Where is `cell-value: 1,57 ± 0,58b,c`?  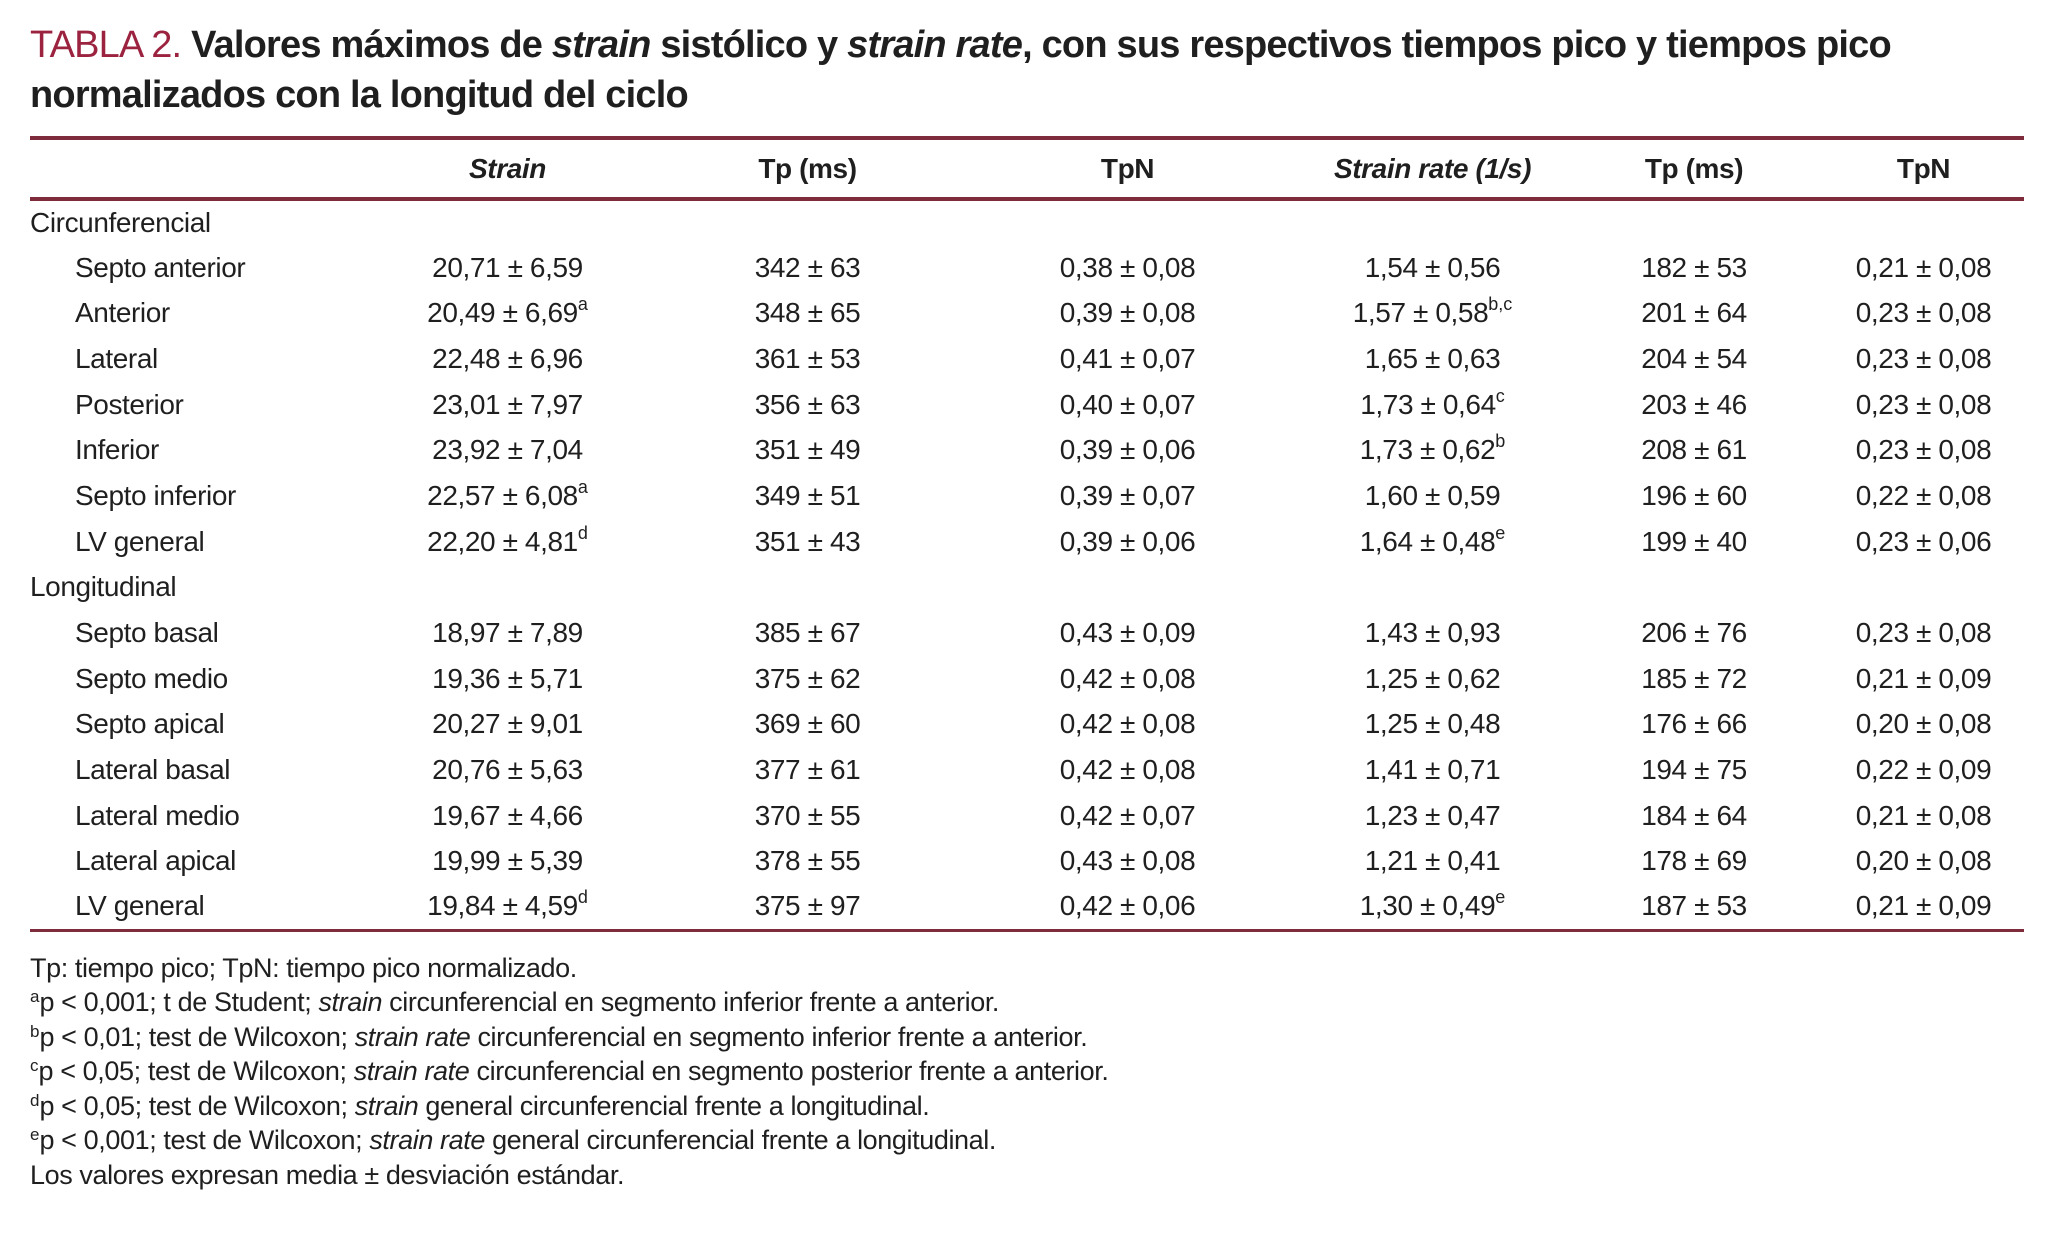 cell-value: 1,57 ± 0,58b,c is located at coordinates (1432, 311).